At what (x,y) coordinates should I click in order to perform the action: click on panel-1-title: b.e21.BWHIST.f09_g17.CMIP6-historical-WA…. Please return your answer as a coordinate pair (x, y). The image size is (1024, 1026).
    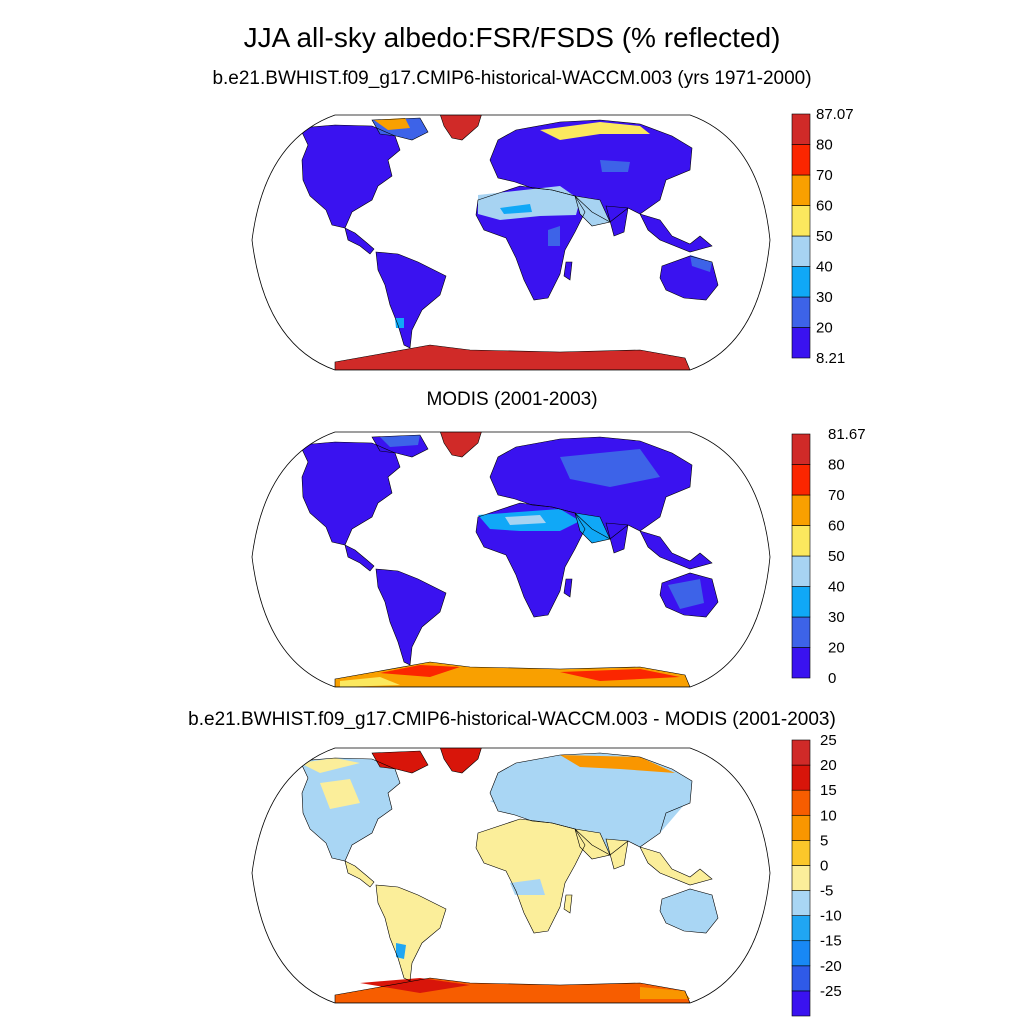
    Looking at the image, I should click on (512, 78).